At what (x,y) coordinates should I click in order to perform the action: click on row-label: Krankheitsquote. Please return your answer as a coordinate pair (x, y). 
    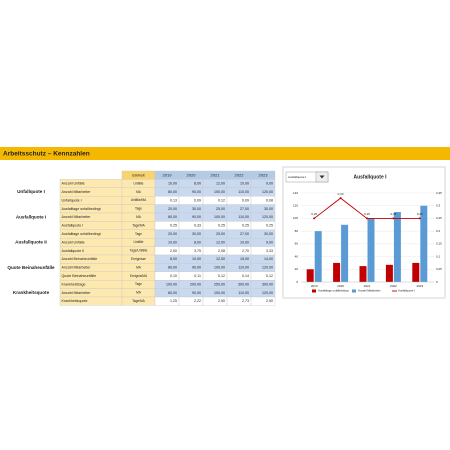
    Looking at the image, I should click on (75, 301).